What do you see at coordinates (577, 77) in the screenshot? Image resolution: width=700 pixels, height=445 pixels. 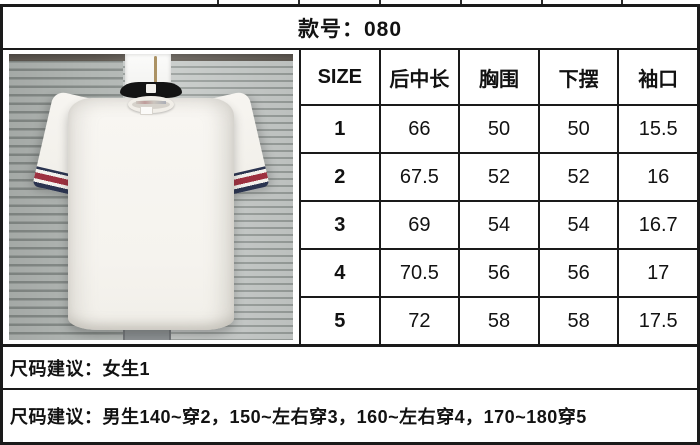 I see `size-table-header-cell: 下摆` at bounding box center [577, 77].